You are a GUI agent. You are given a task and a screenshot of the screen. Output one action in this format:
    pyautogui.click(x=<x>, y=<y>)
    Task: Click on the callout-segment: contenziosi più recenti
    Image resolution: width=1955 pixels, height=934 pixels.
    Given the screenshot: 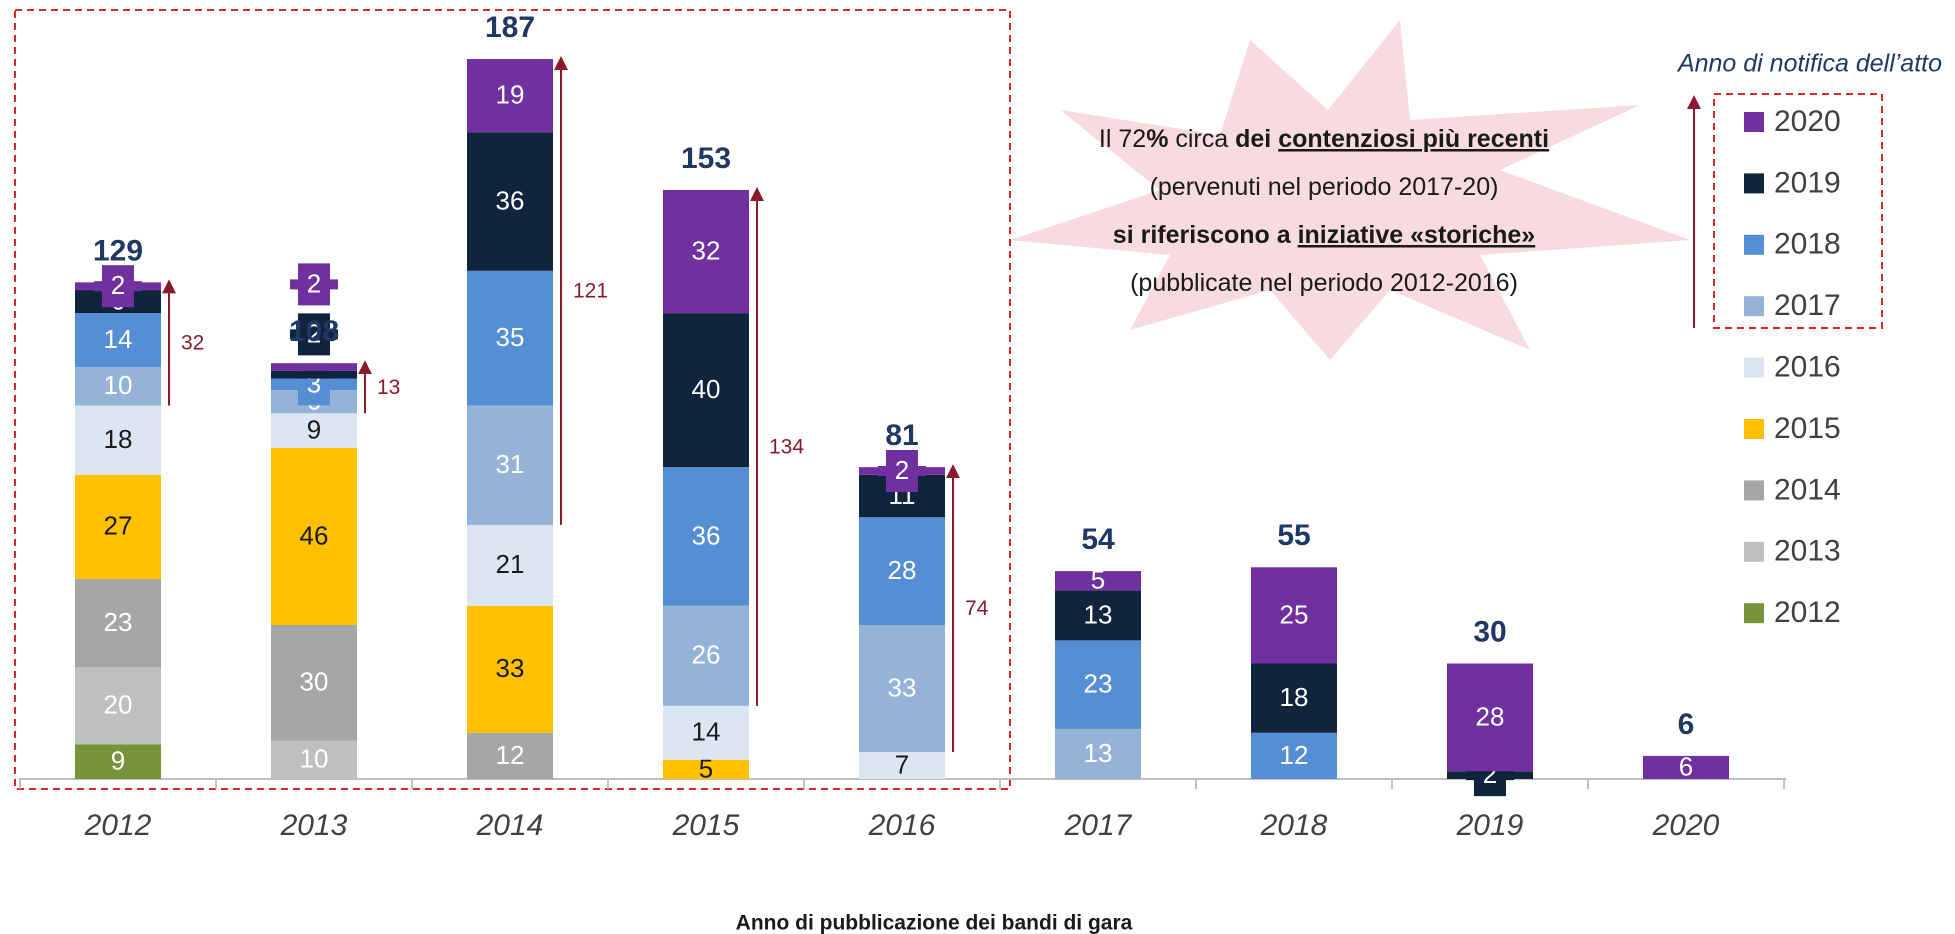 What is the action you would take?
    pyautogui.click(x=1413, y=139)
    